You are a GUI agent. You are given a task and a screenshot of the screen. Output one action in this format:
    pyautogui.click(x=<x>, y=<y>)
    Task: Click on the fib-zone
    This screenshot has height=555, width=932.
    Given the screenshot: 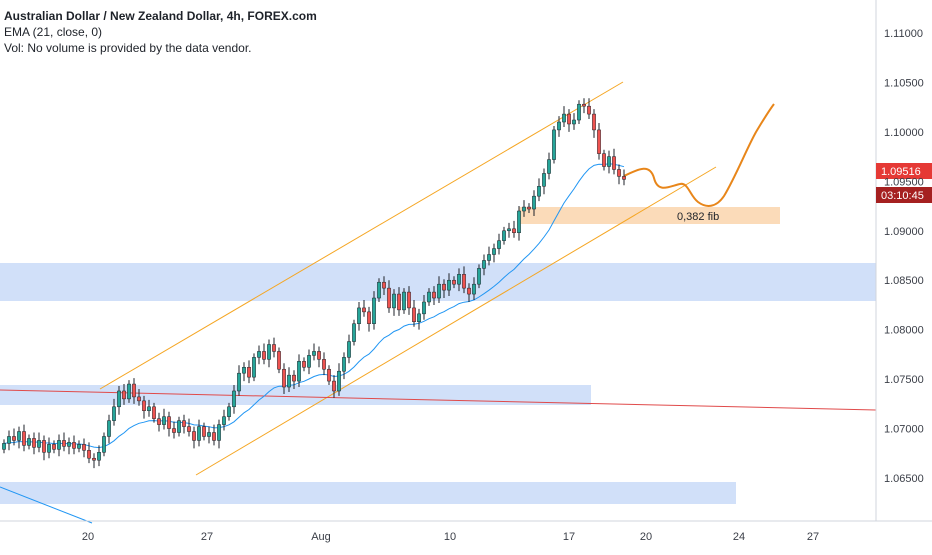 What is the action you would take?
    pyautogui.click(x=649, y=215)
    